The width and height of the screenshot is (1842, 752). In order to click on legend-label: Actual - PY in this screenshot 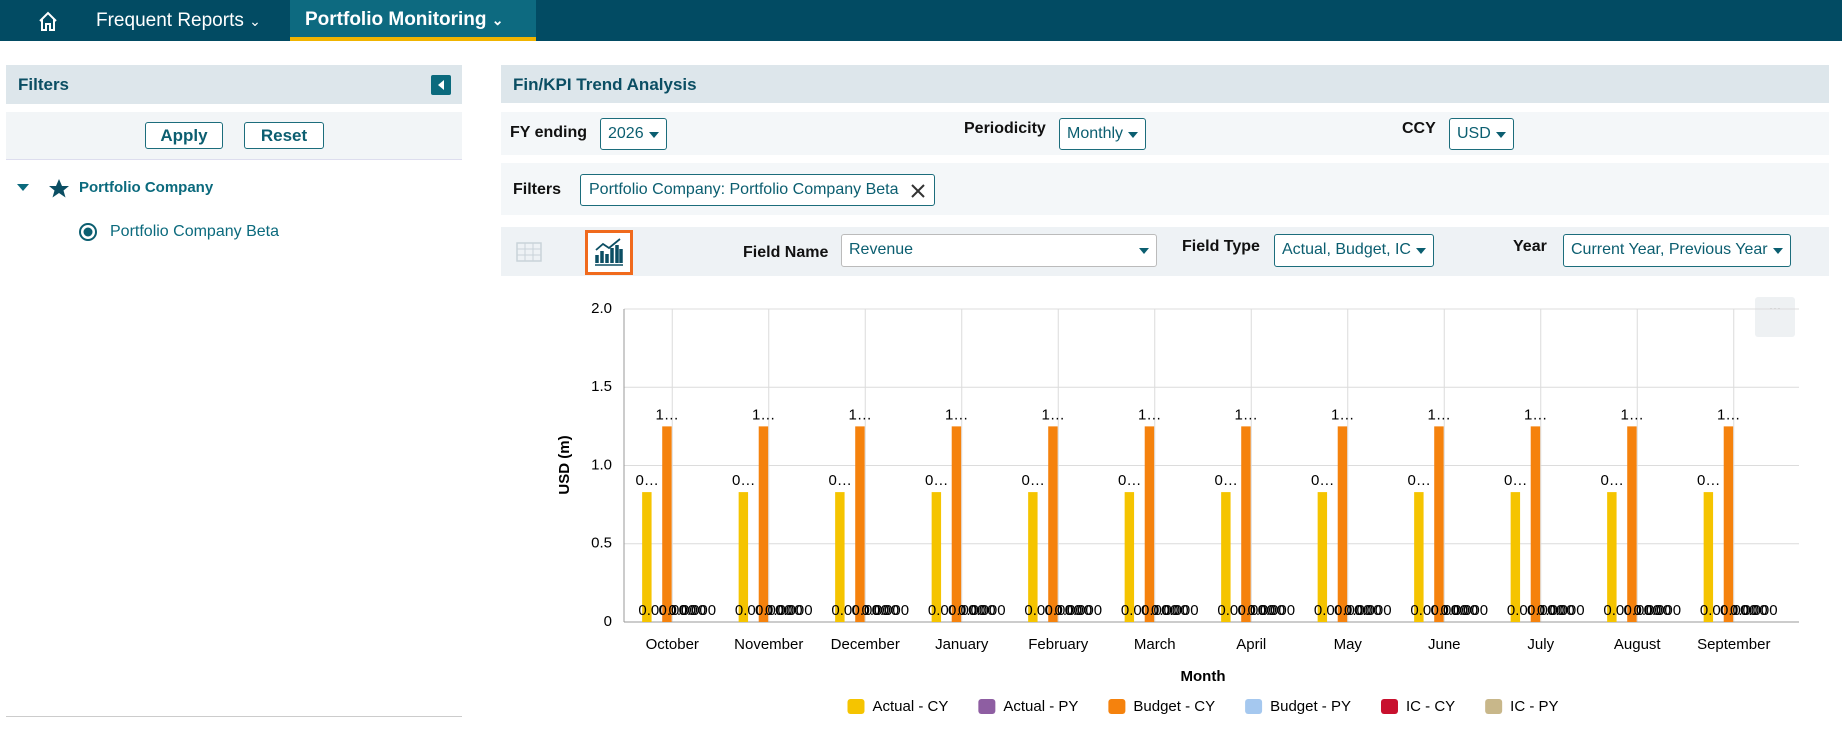, I will do `click(1040, 706)`.